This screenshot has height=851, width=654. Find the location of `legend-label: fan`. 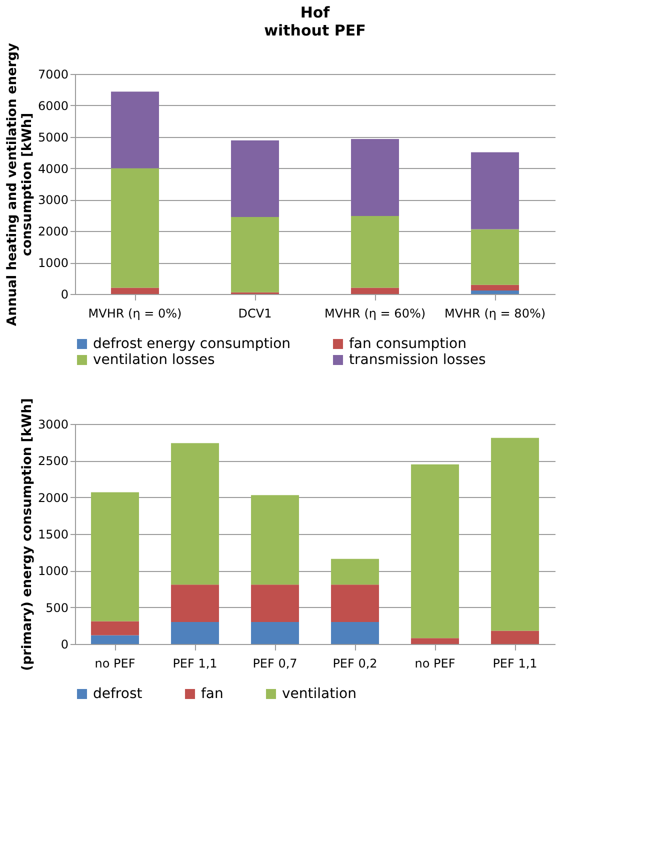

legend-label: fan is located at coordinates (212, 694).